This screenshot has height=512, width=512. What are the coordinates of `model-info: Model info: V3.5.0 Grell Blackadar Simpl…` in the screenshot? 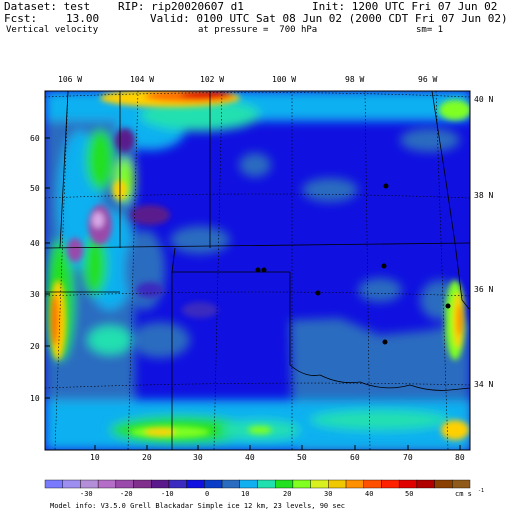 It's located at (197, 506).